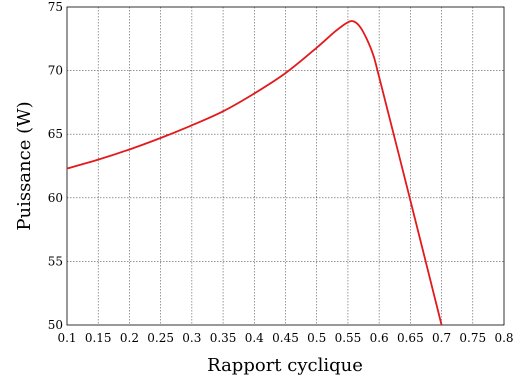 This screenshot has width=516, height=380. Describe the element at coordinates (441, 338) in the screenshot. I see `x-tick-label: 0.7` at that location.